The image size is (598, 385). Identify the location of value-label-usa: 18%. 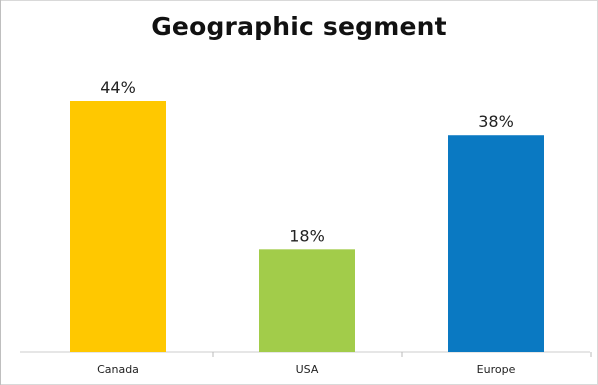
(307, 235).